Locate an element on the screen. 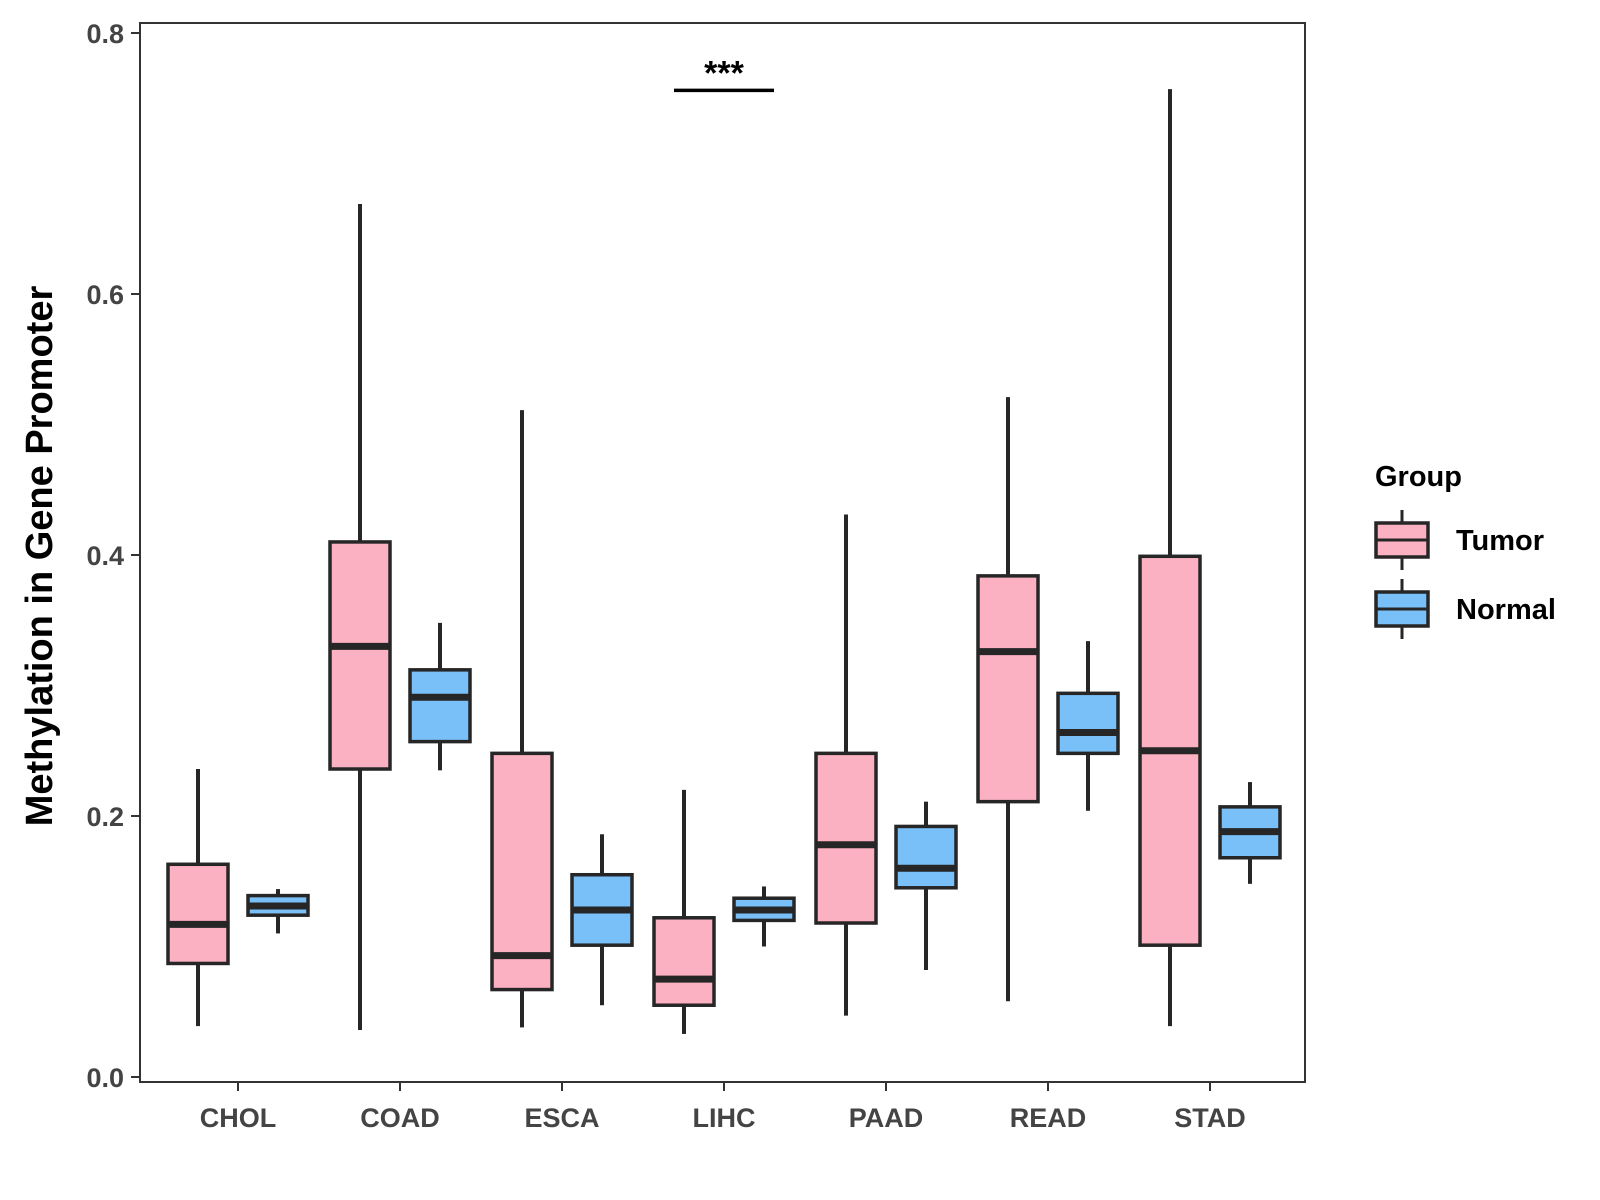 The height and width of the screenshot is (1200, 1600). box-normal-esca is located at coordinates (602, 920).